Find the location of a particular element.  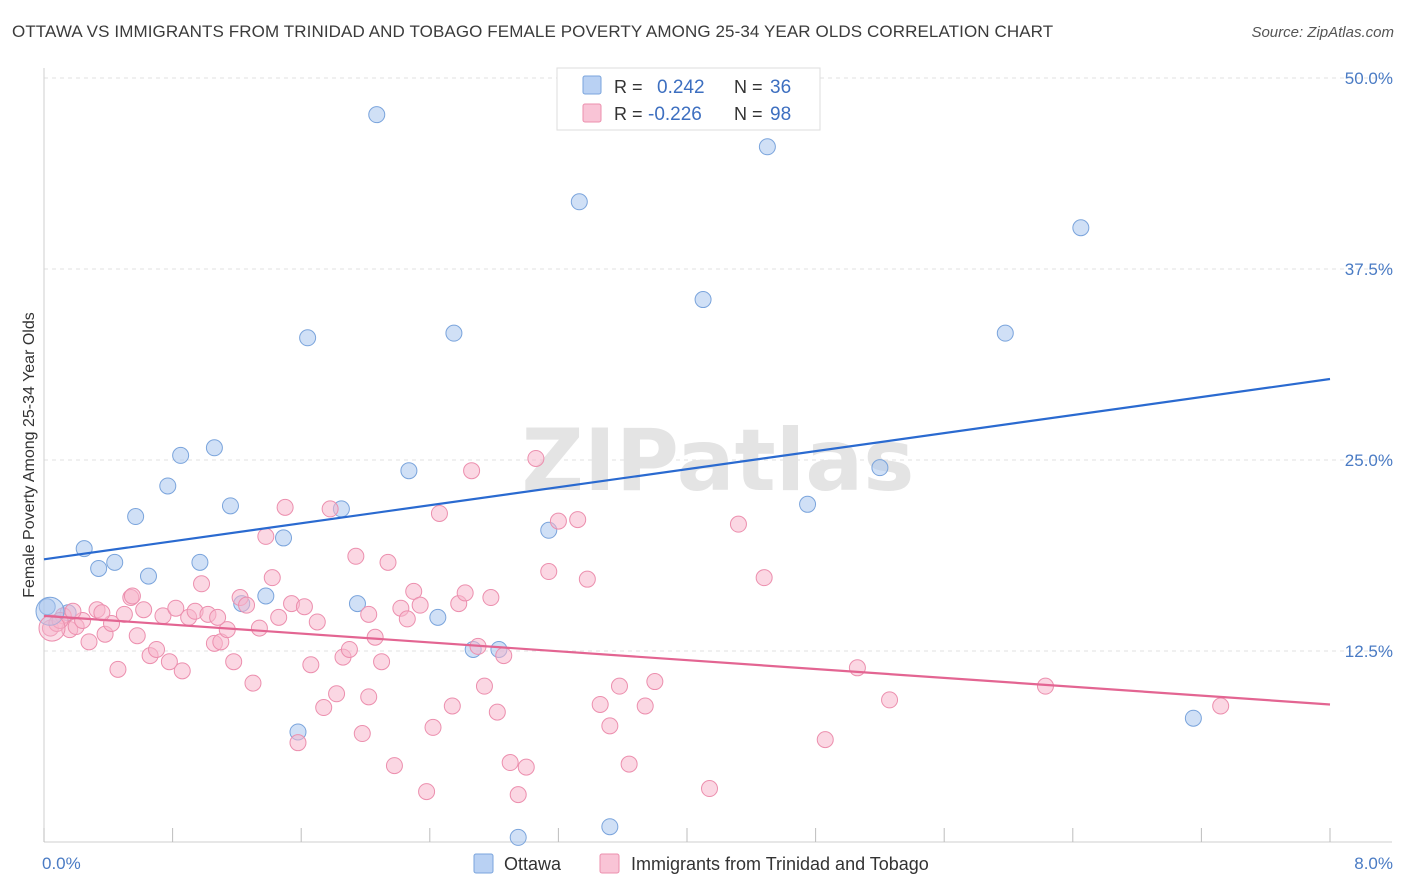

legend-n-value-0: 36 is located at coordinates (780, 87).